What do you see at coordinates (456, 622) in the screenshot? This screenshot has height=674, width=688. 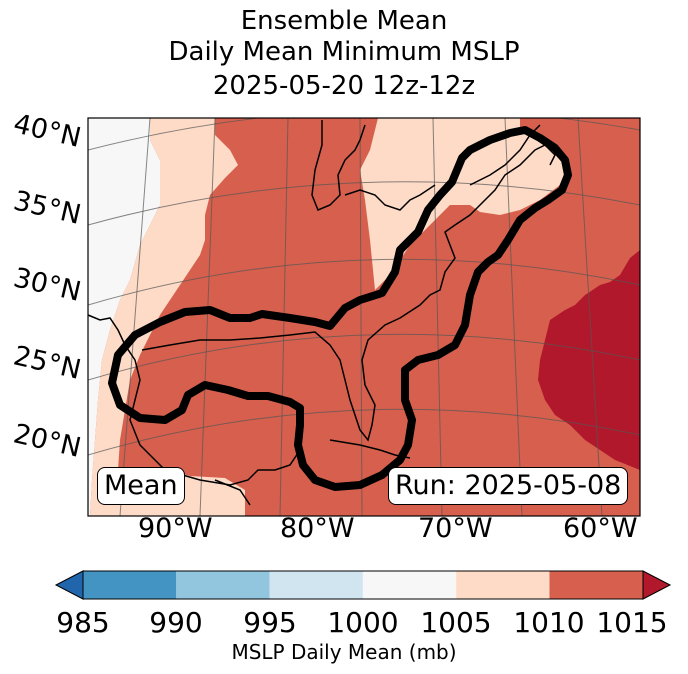 I see `colorbar-tick-1005: 1005` at bounding box center [456, 622].